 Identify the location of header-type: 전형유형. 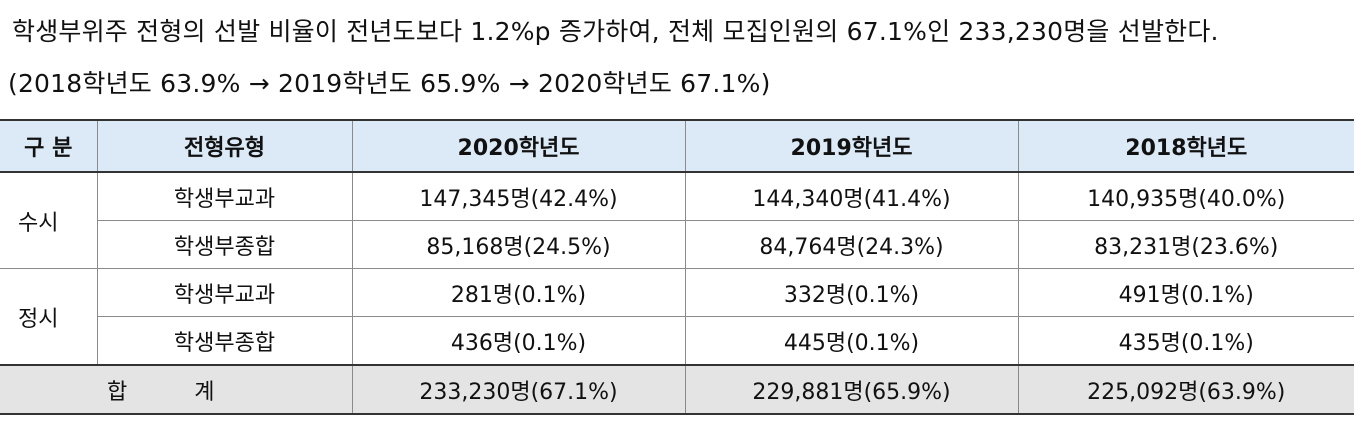
(224, 146).